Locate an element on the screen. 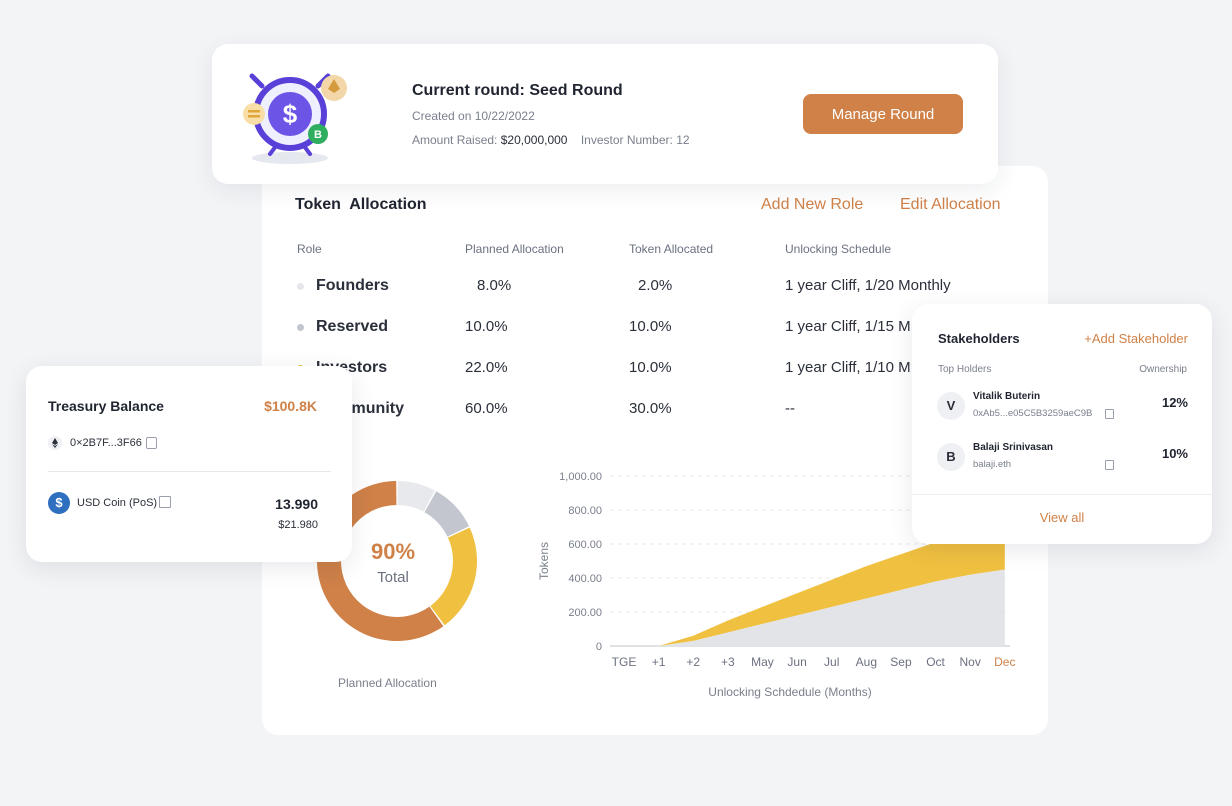  add-stakeholder-link: +Add Stakeholder is located at coordinates (1136, 338).